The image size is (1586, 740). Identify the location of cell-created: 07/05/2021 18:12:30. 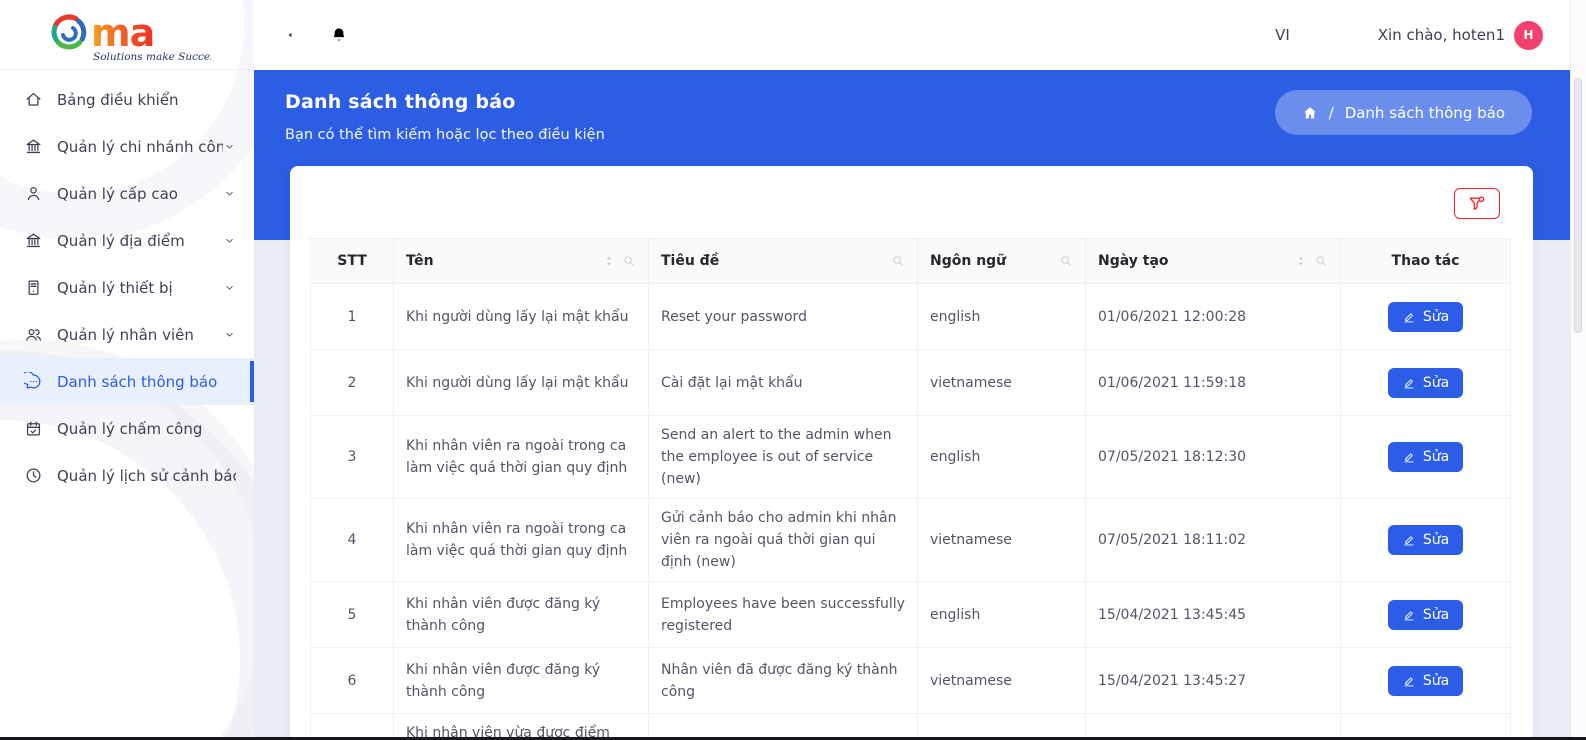
(1213, 457).